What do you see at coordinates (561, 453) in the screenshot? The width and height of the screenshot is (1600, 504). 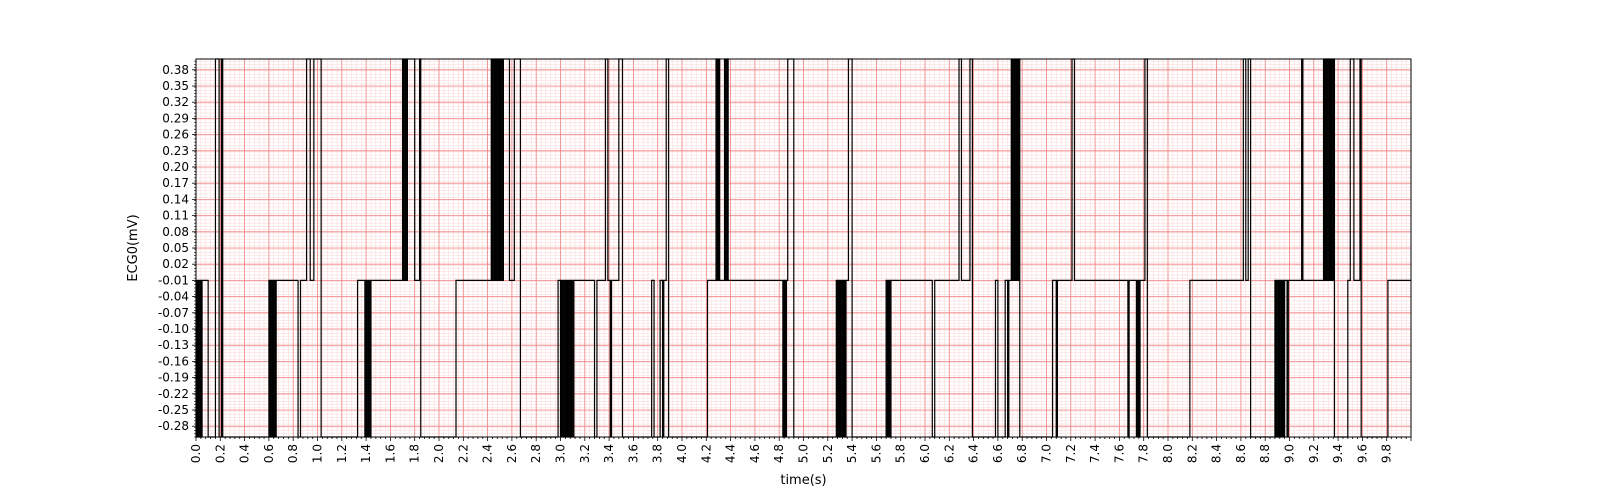 I see `x-tick-label: 3.0` at bounding box center [561, 453].